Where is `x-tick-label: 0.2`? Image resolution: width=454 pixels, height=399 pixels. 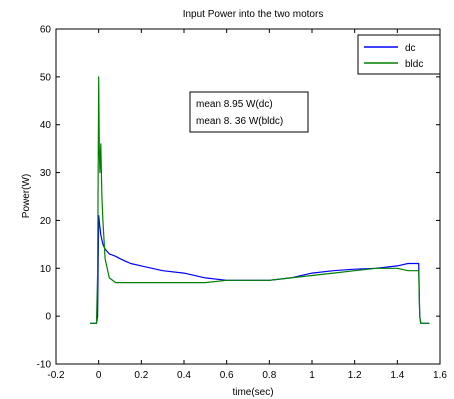
x-tick-label: 0.2 is located at coordinates (141, 375).